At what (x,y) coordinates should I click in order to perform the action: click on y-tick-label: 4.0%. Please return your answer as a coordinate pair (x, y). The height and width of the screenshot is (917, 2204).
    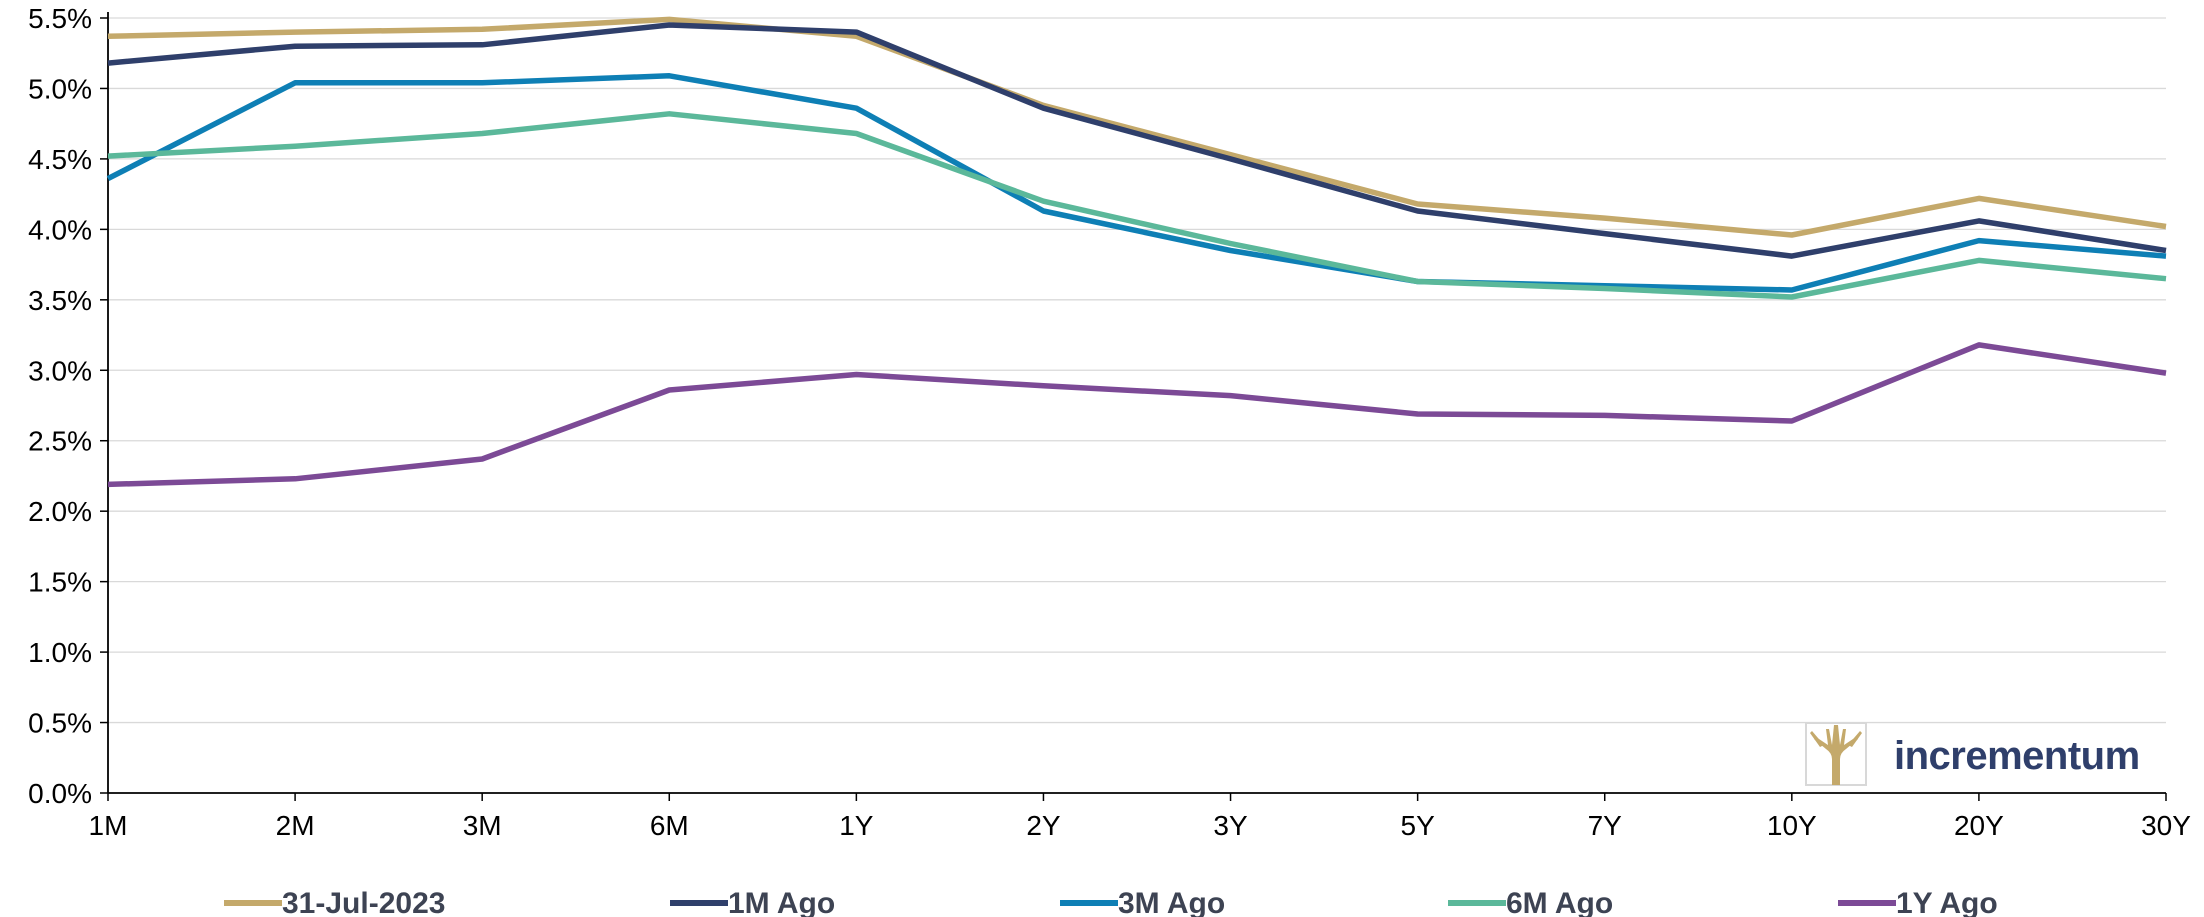
    Looking at the image, I should click on (60, 229).